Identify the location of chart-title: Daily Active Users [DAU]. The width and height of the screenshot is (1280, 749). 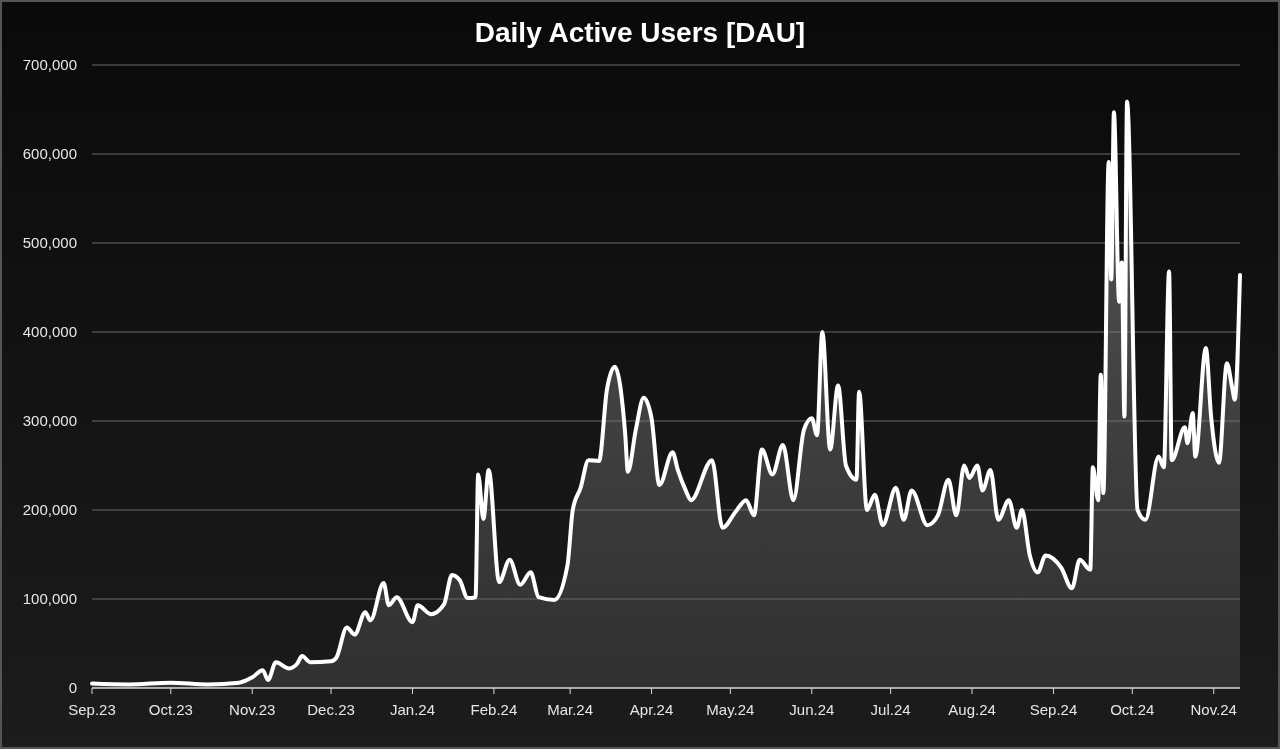
(640, 32).